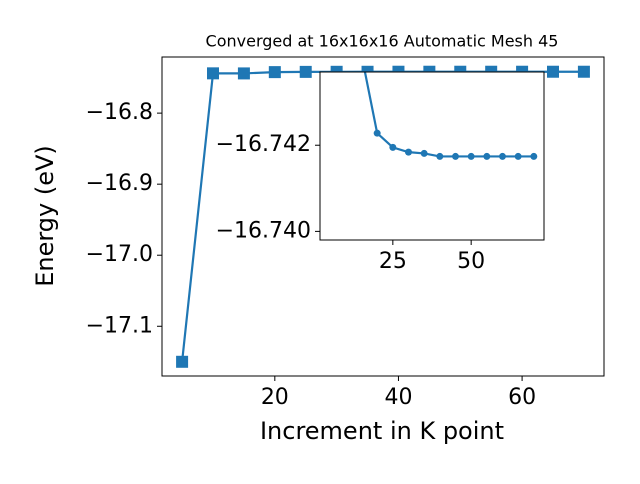  I want to click on chart-title: Converged at 16x16x16 Automatic Mesh 45, so click(382, 41).